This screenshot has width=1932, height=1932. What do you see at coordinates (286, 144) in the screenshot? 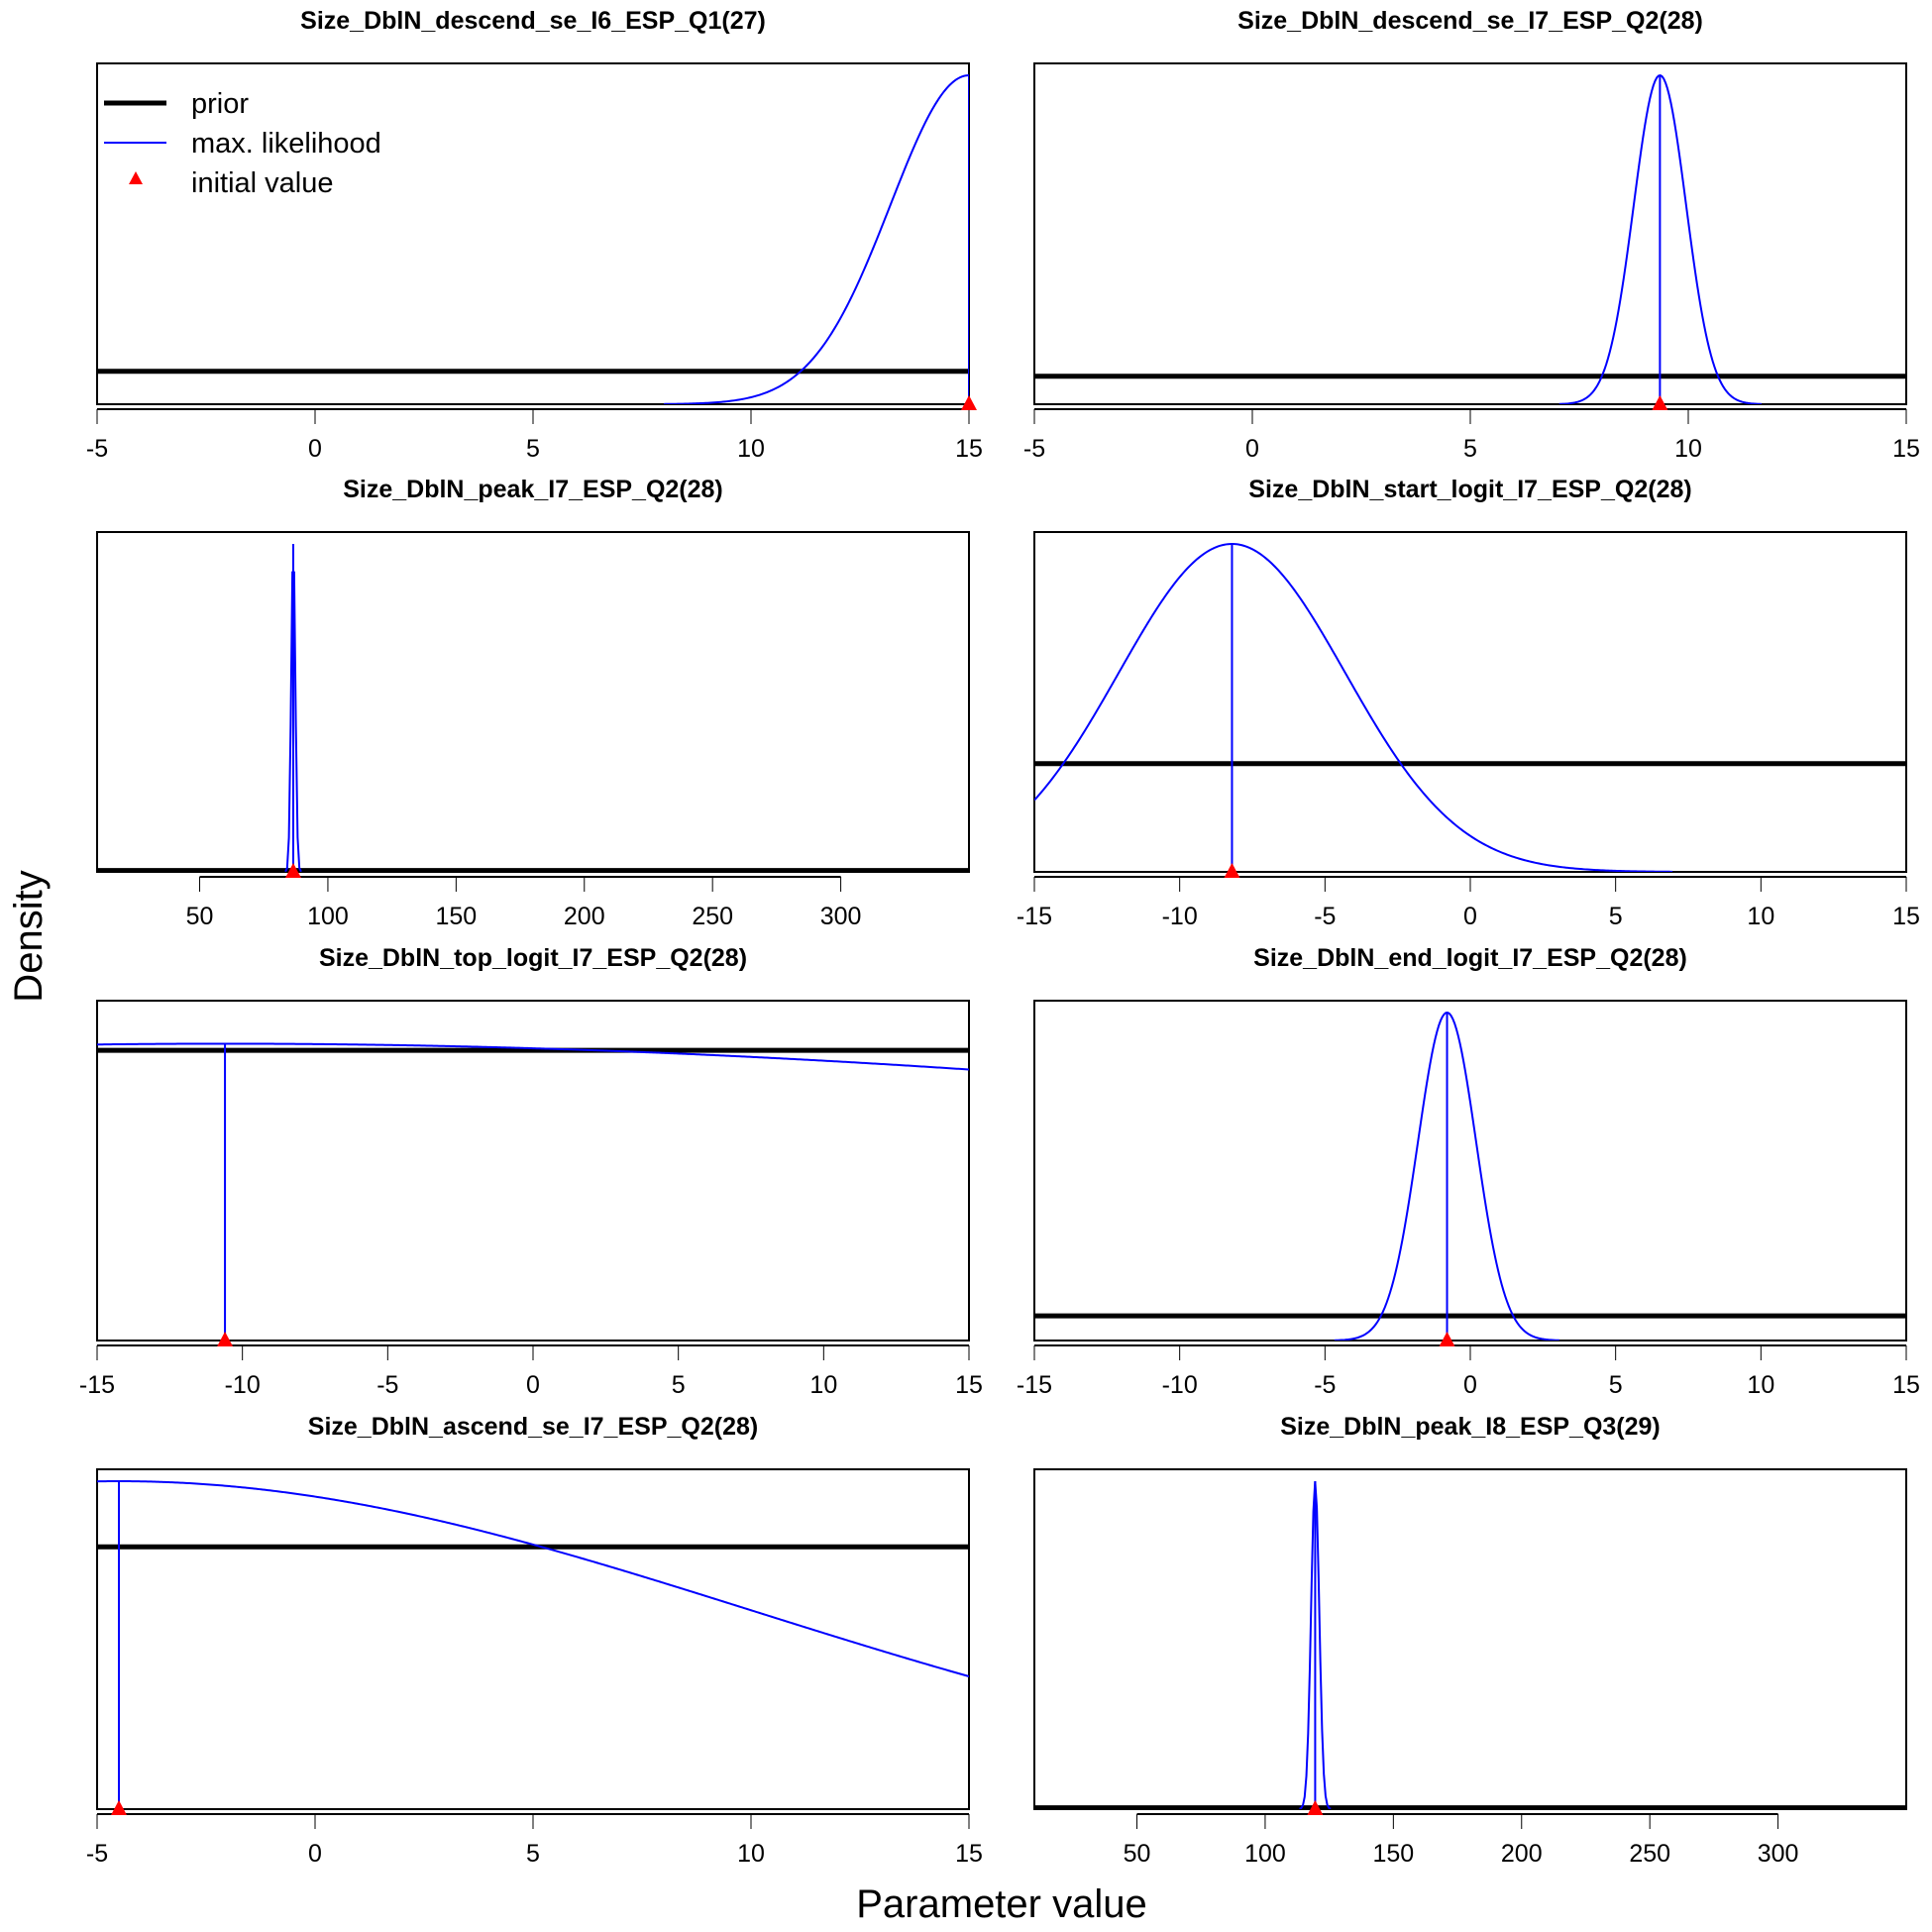
I see `legend-likelihood-label: max. likelihood` at bounding box center [286, 144].